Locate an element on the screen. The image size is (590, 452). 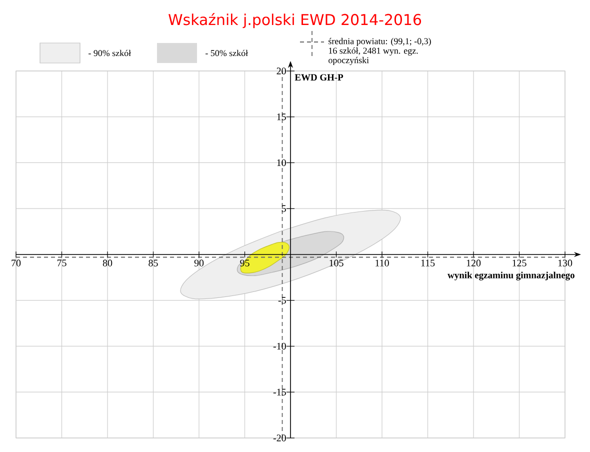
y-axis-title: EWD GH-P is located at coordinates (319, 77).